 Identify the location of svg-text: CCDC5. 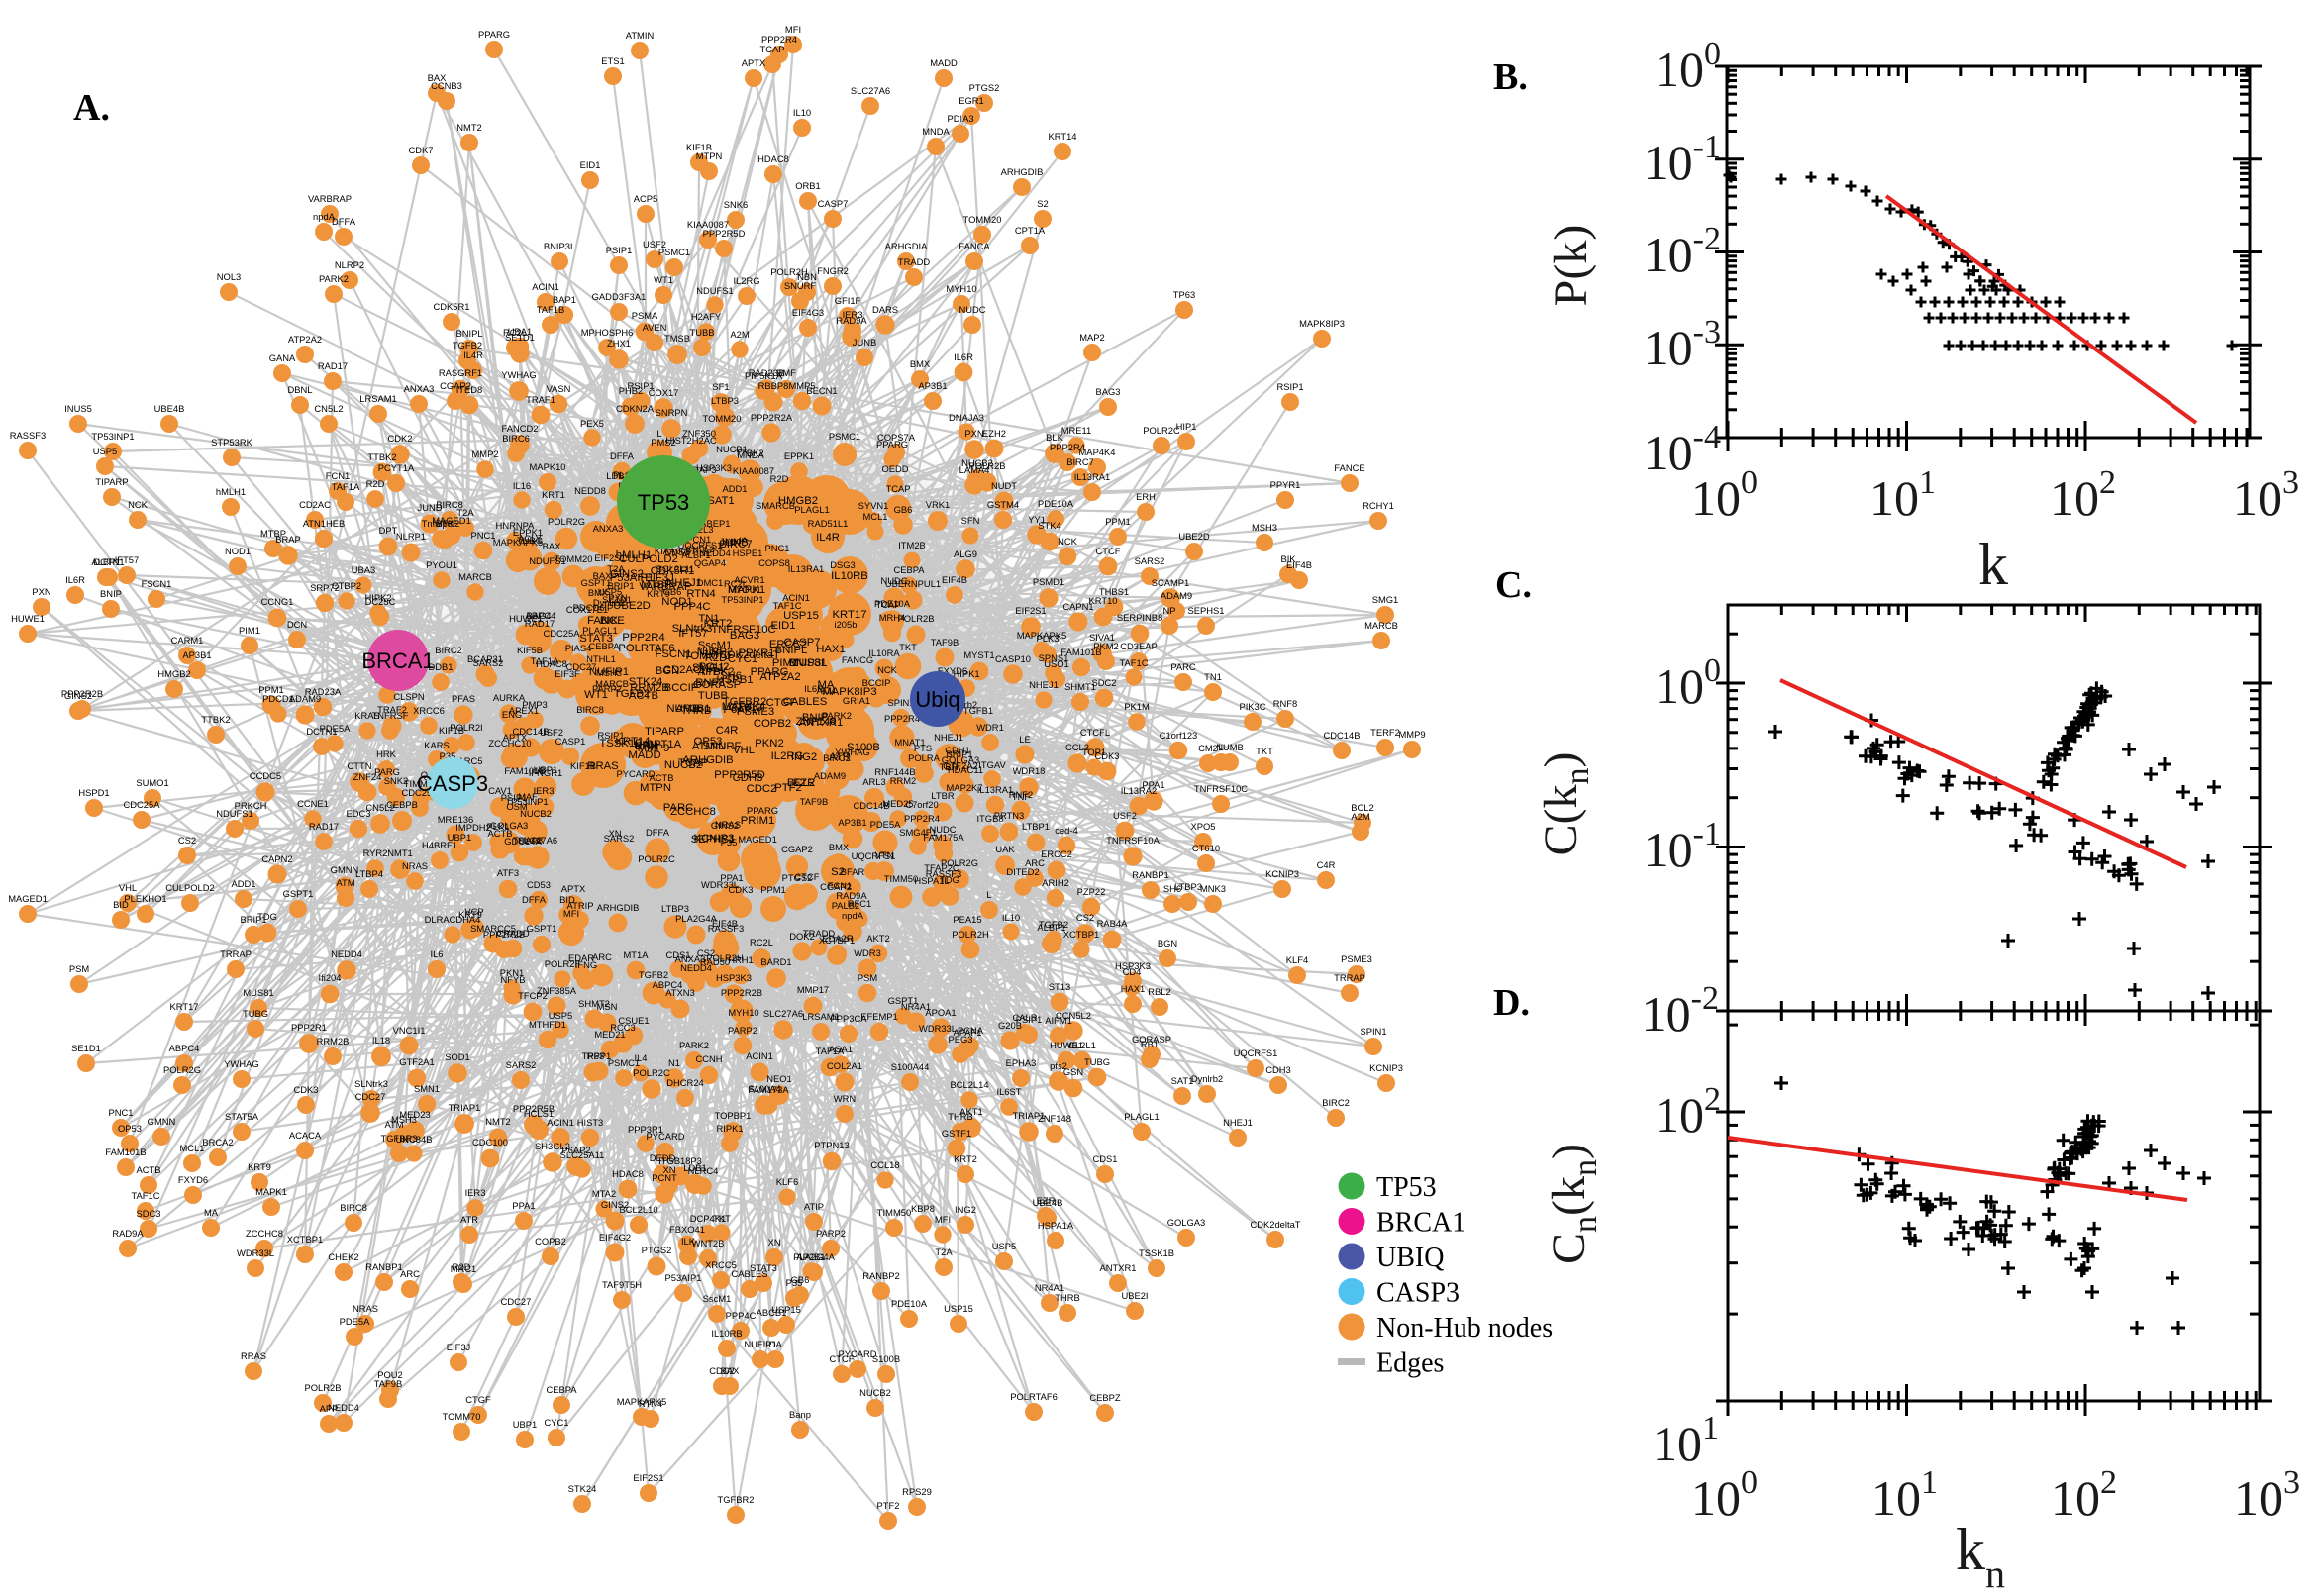
(265, 775).